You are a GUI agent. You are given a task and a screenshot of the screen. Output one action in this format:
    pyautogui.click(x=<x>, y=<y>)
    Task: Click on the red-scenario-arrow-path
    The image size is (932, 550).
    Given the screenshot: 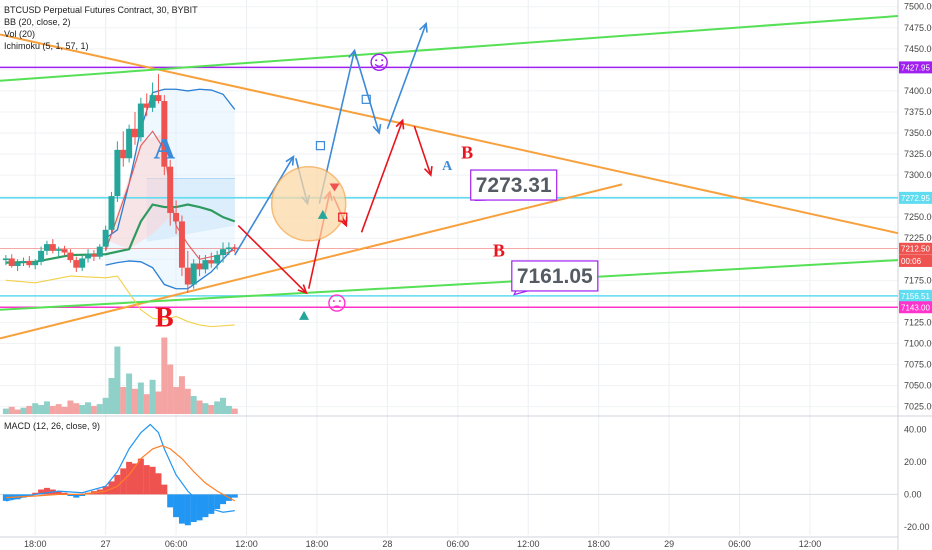 What is the action you would take?
    pyautogui.click(x=272, y=259)
    